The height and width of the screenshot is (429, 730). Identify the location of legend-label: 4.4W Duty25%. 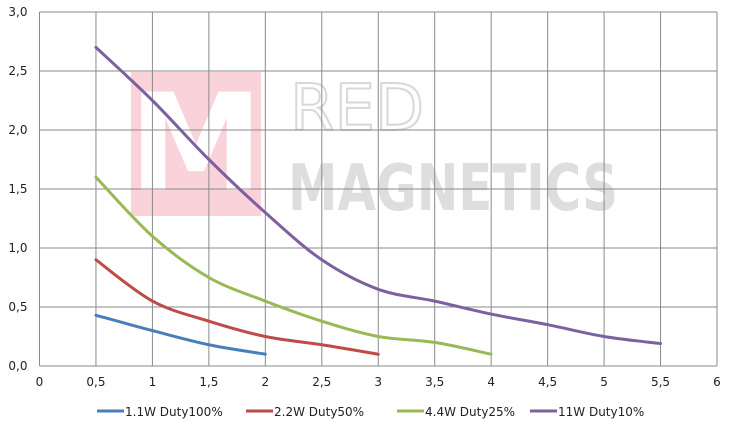
(470, 412).